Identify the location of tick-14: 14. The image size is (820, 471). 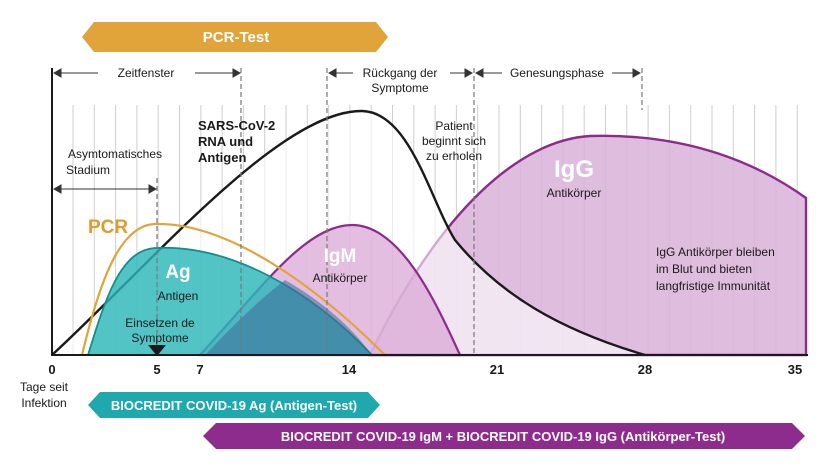
(349, 369).